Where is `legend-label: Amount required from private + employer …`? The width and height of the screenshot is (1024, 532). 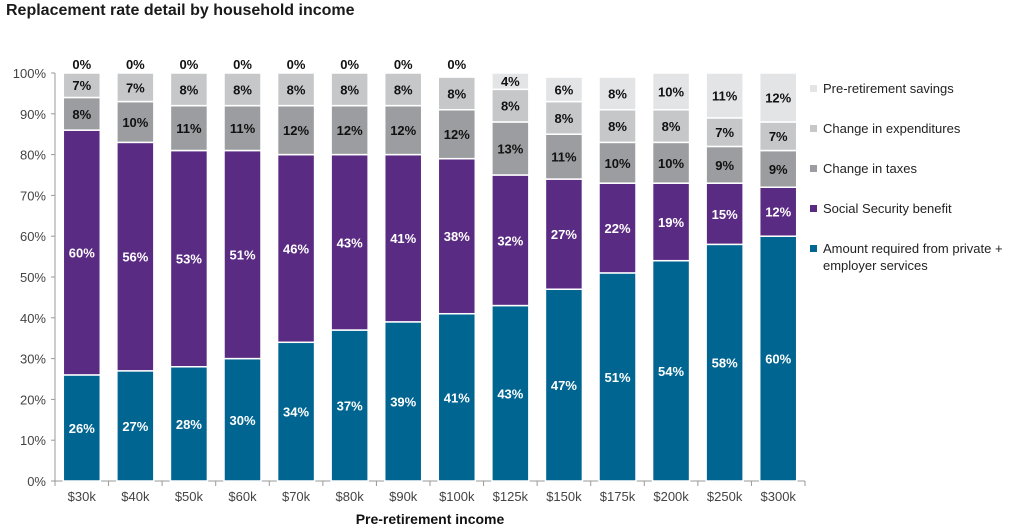
legend-label: Amount required from private + employer … is located at coordinates (913, 257).